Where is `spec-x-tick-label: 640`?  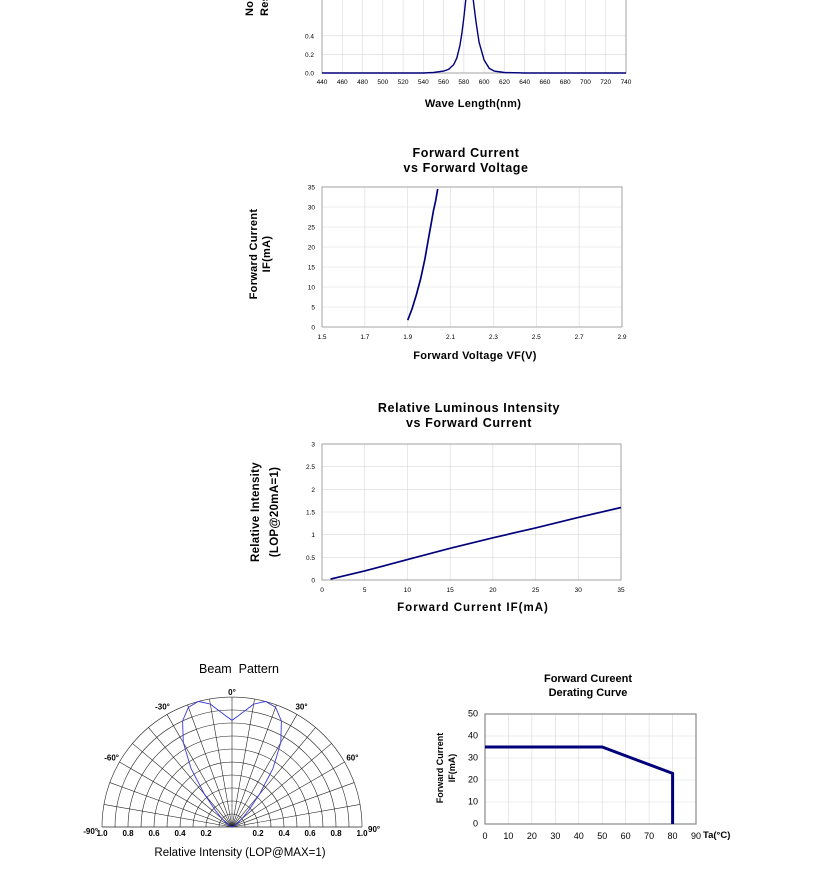 spec-x-tick-label: 640 is located at coordinates (524, 82).